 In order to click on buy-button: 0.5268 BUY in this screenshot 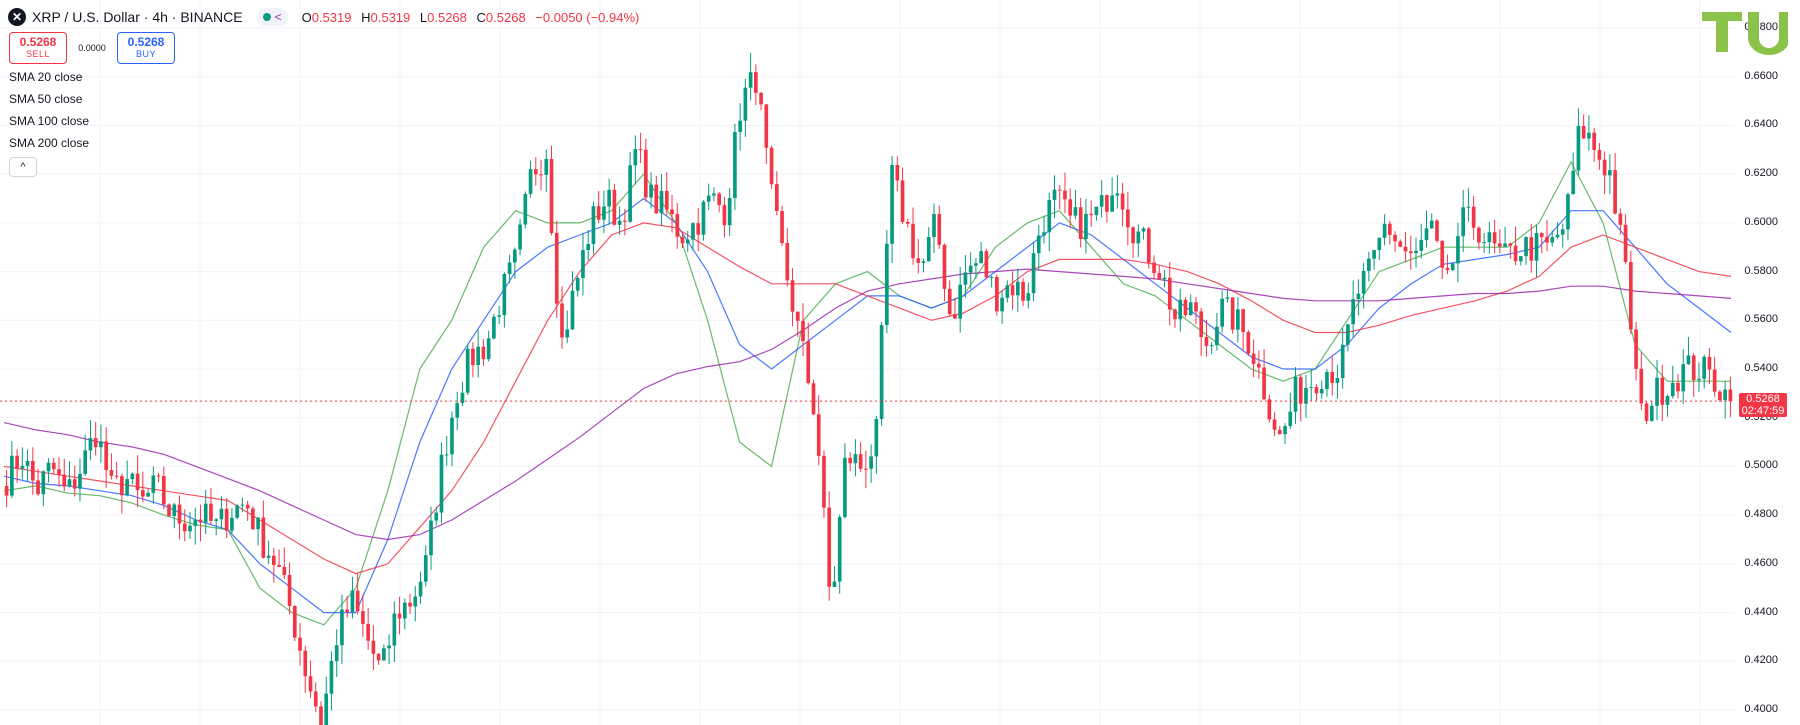, I will do `click(146, 48)`.